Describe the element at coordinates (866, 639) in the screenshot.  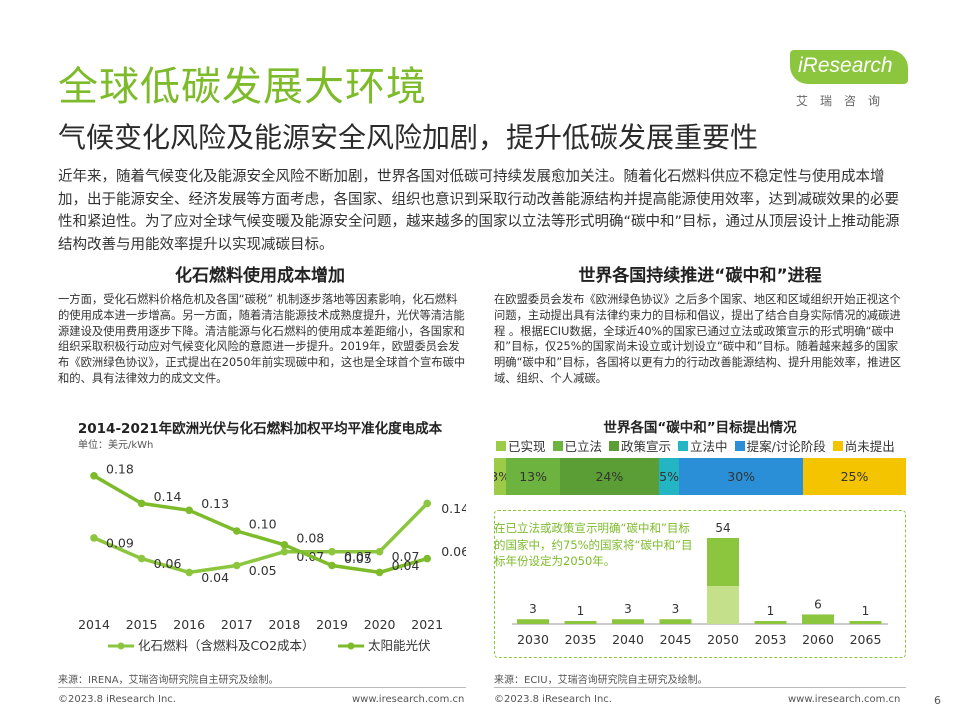
I see `x-tick-label: 2065` at that location.